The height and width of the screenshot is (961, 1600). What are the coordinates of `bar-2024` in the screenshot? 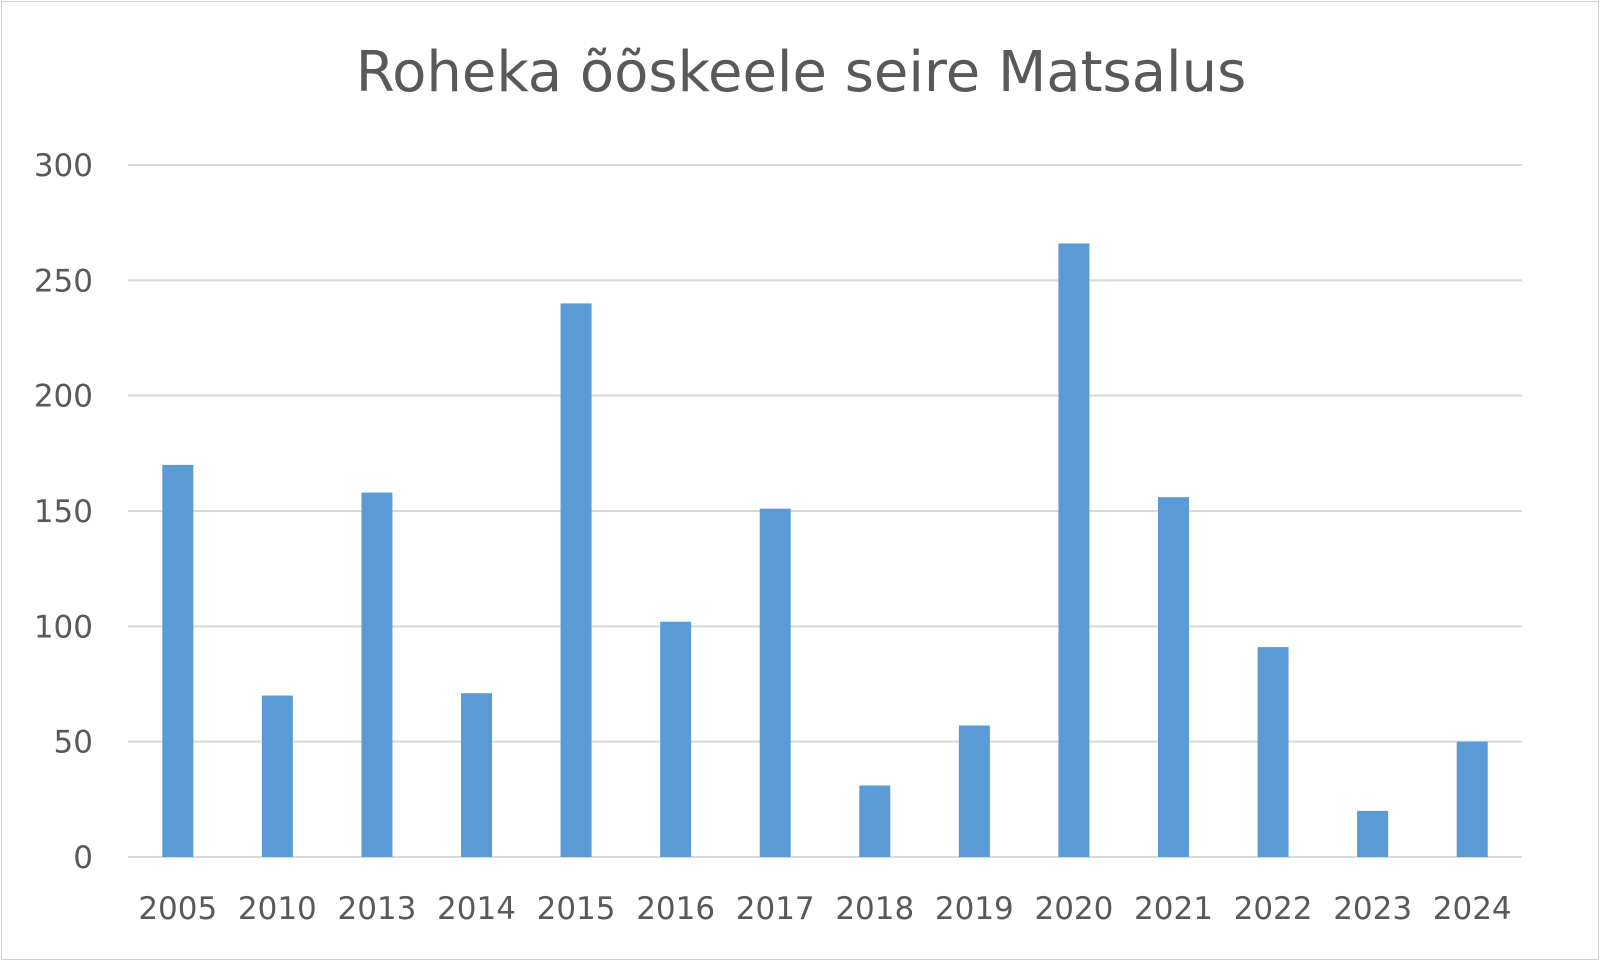 It's located at (1472, 799).